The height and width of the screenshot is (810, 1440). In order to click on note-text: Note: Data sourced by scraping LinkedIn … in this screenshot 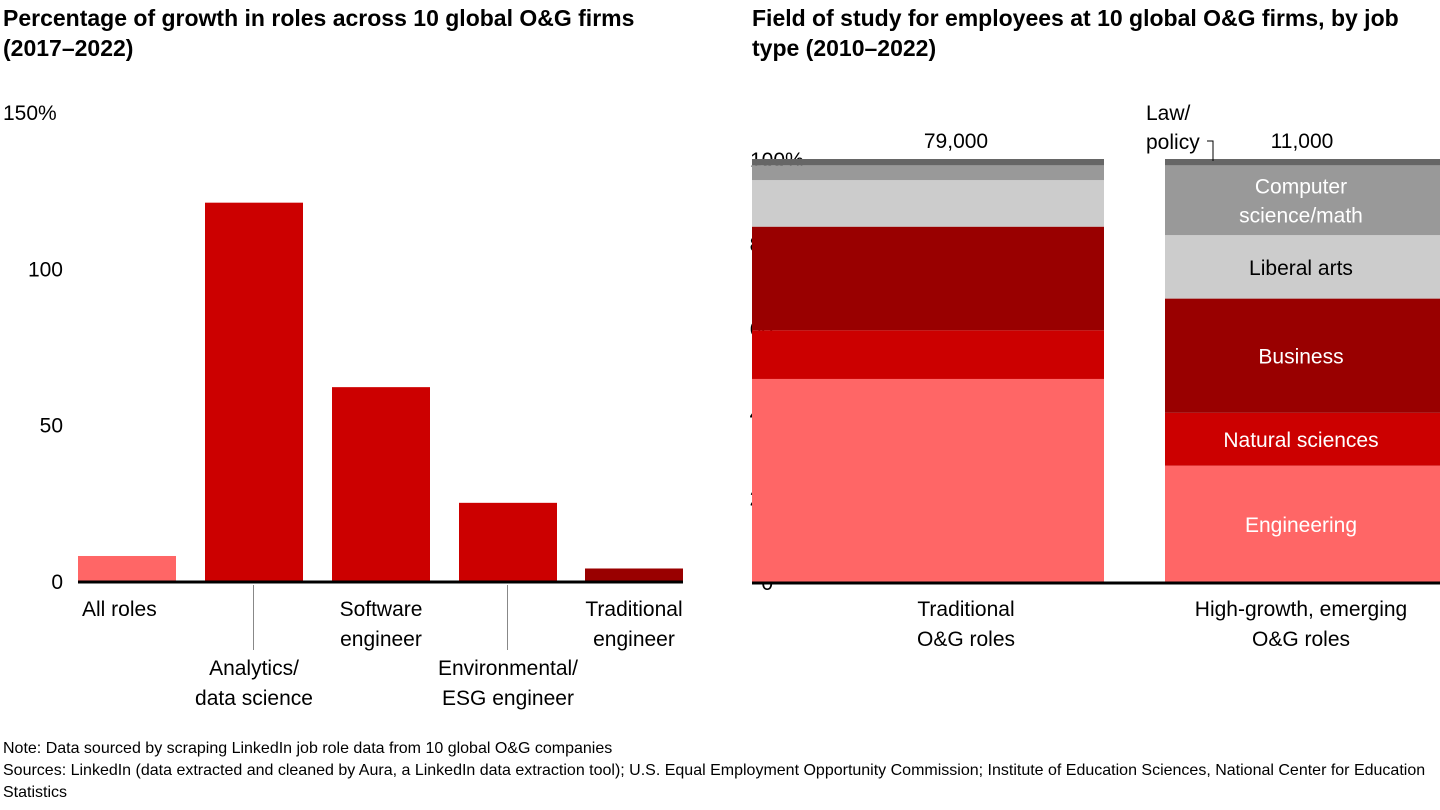, I will do `click(308, 748)`.